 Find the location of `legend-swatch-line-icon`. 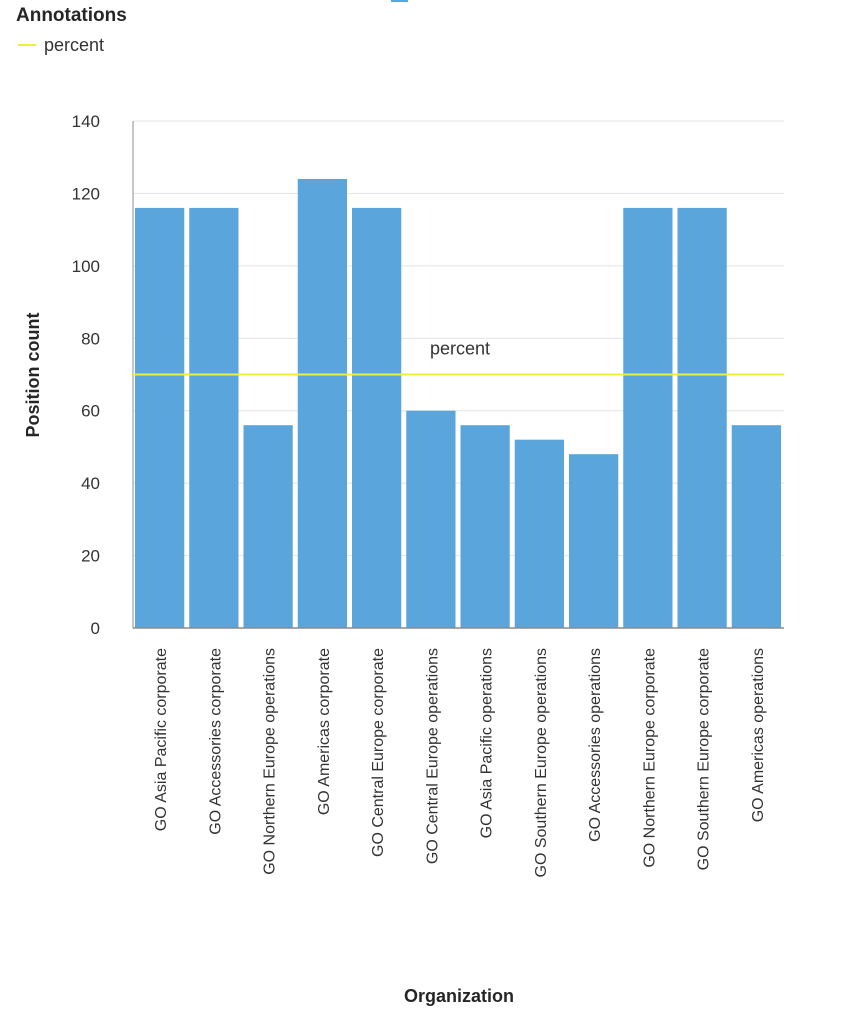

legend-swatch-line-icon is located at coordinates (27, 45).